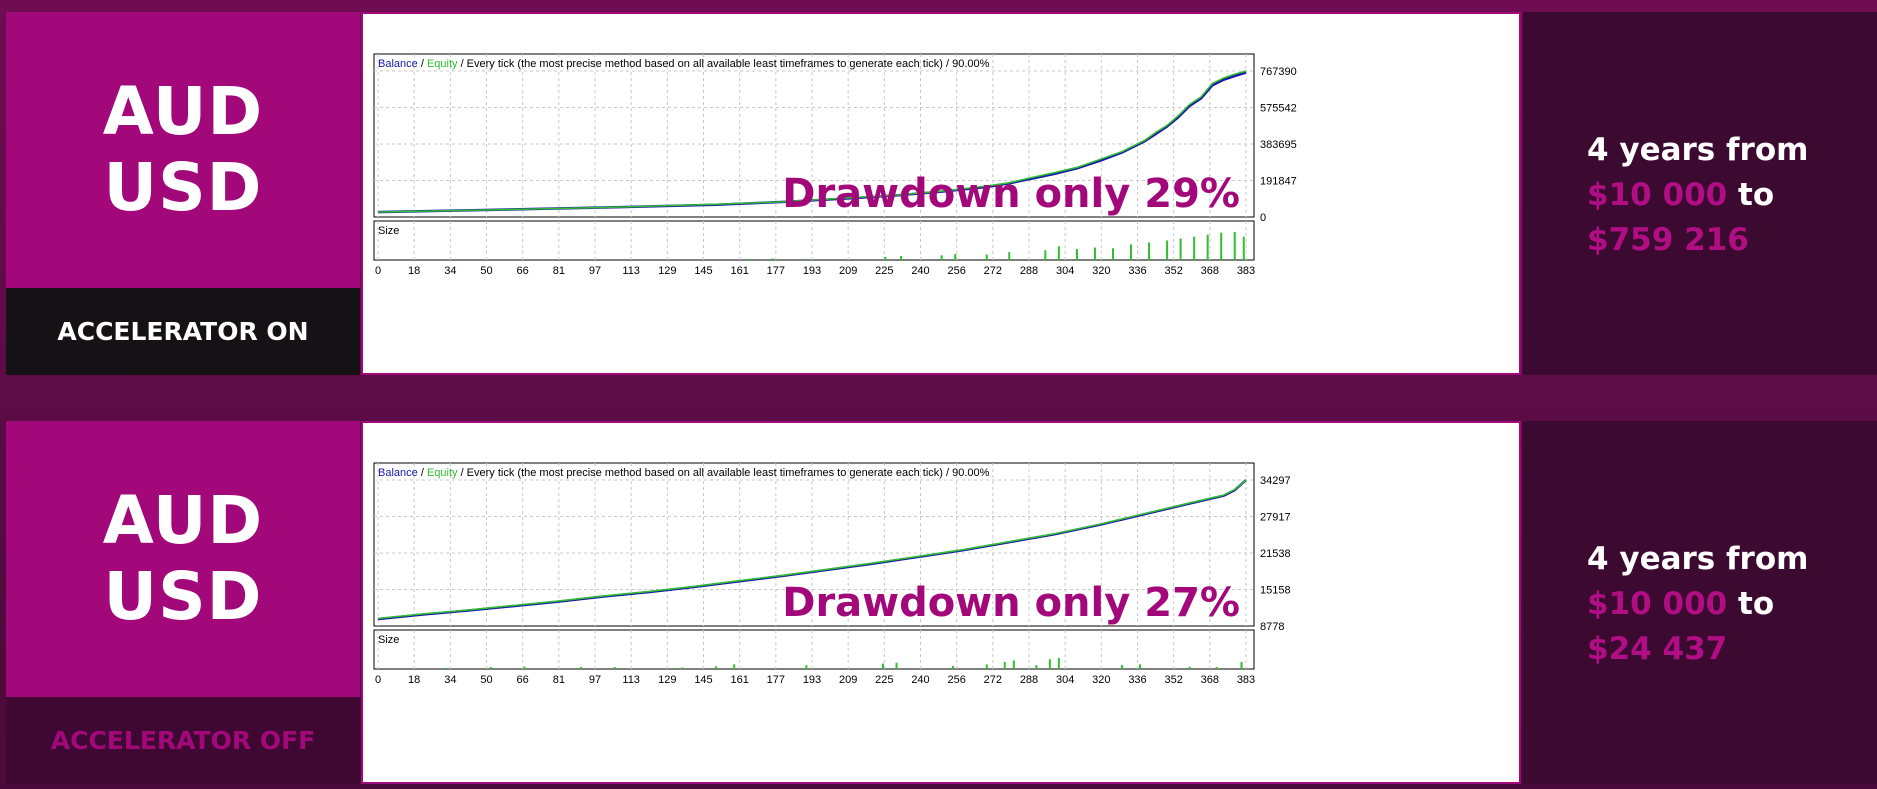  What do you see at coordinates (559, 271) in the screenshot?
I see `x-tick-label: 81` at bounding box center [559, 271].